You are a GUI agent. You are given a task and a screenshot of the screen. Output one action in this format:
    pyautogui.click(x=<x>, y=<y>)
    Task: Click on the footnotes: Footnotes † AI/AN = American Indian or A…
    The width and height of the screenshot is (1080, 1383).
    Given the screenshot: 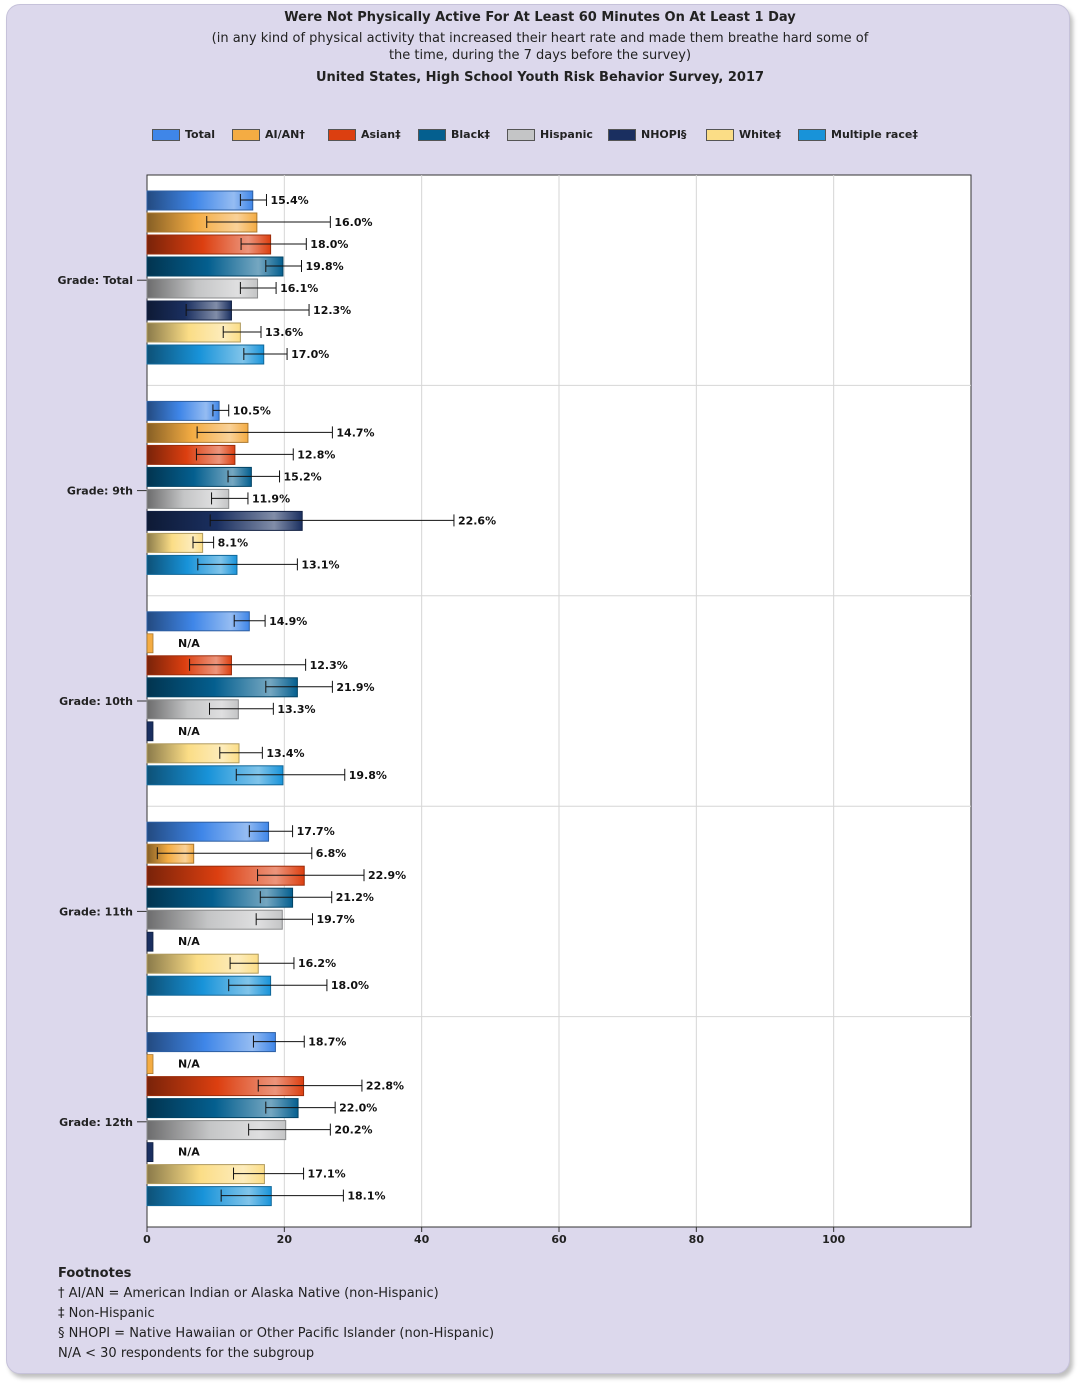 What is the action you would take?
    pyautogui.click(x=276, y=1314)
    